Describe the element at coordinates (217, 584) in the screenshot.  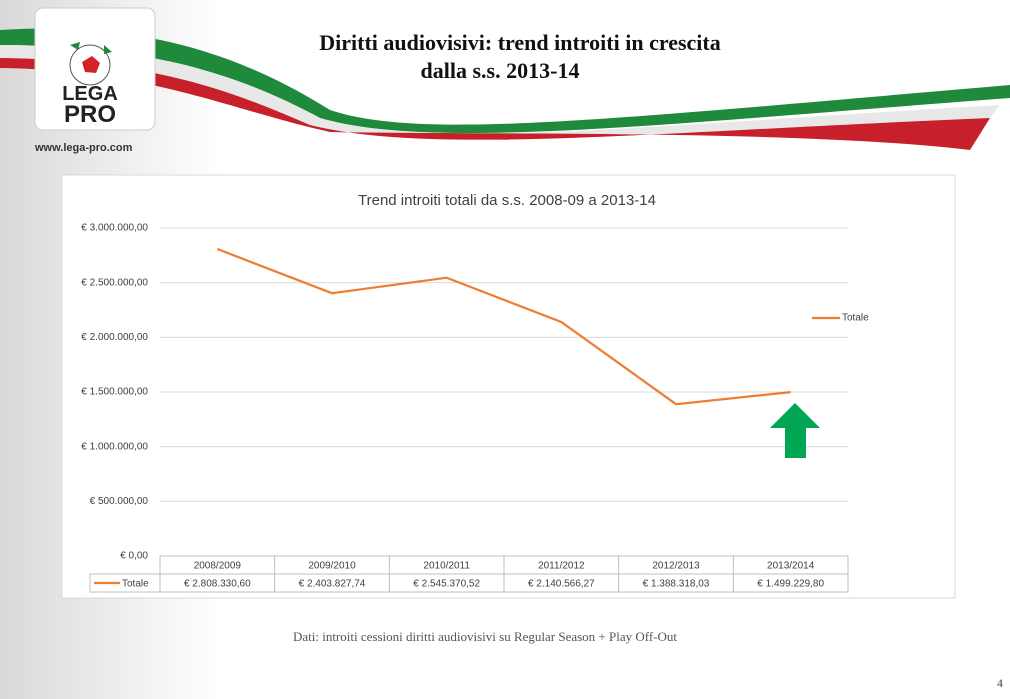
I see `data-table-value: € 2.808.330,60` at that location.